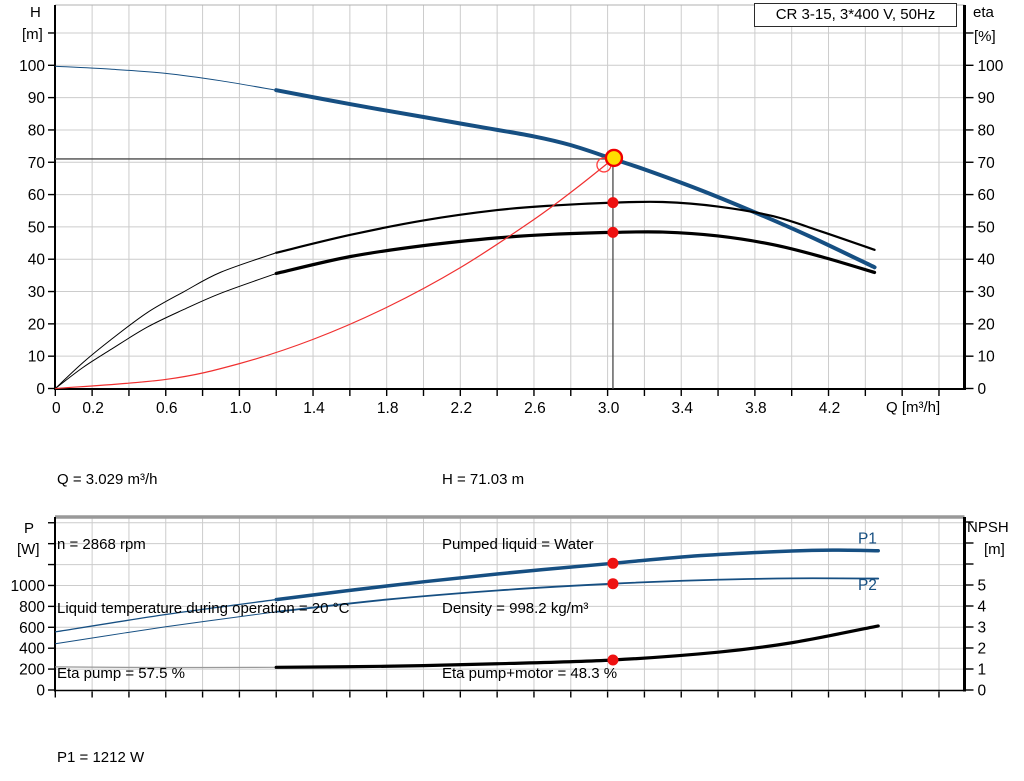 The image size is (1024, 781). I want to click on p-axis-unit: [W], so click(28, 549).